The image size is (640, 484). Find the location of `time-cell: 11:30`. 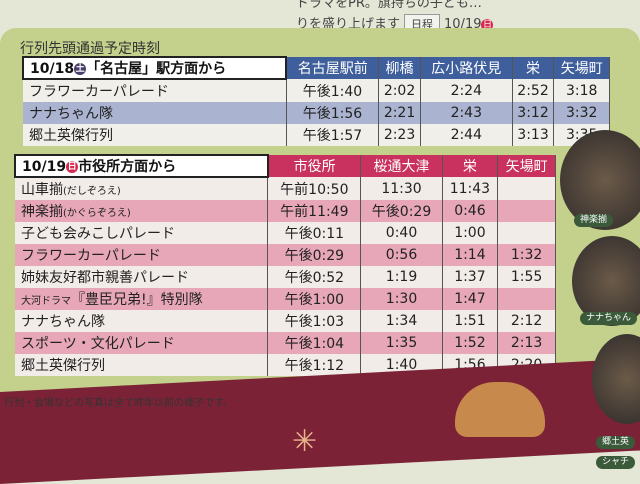

time-cell: 11:30 is located at coordinates (401, 188).